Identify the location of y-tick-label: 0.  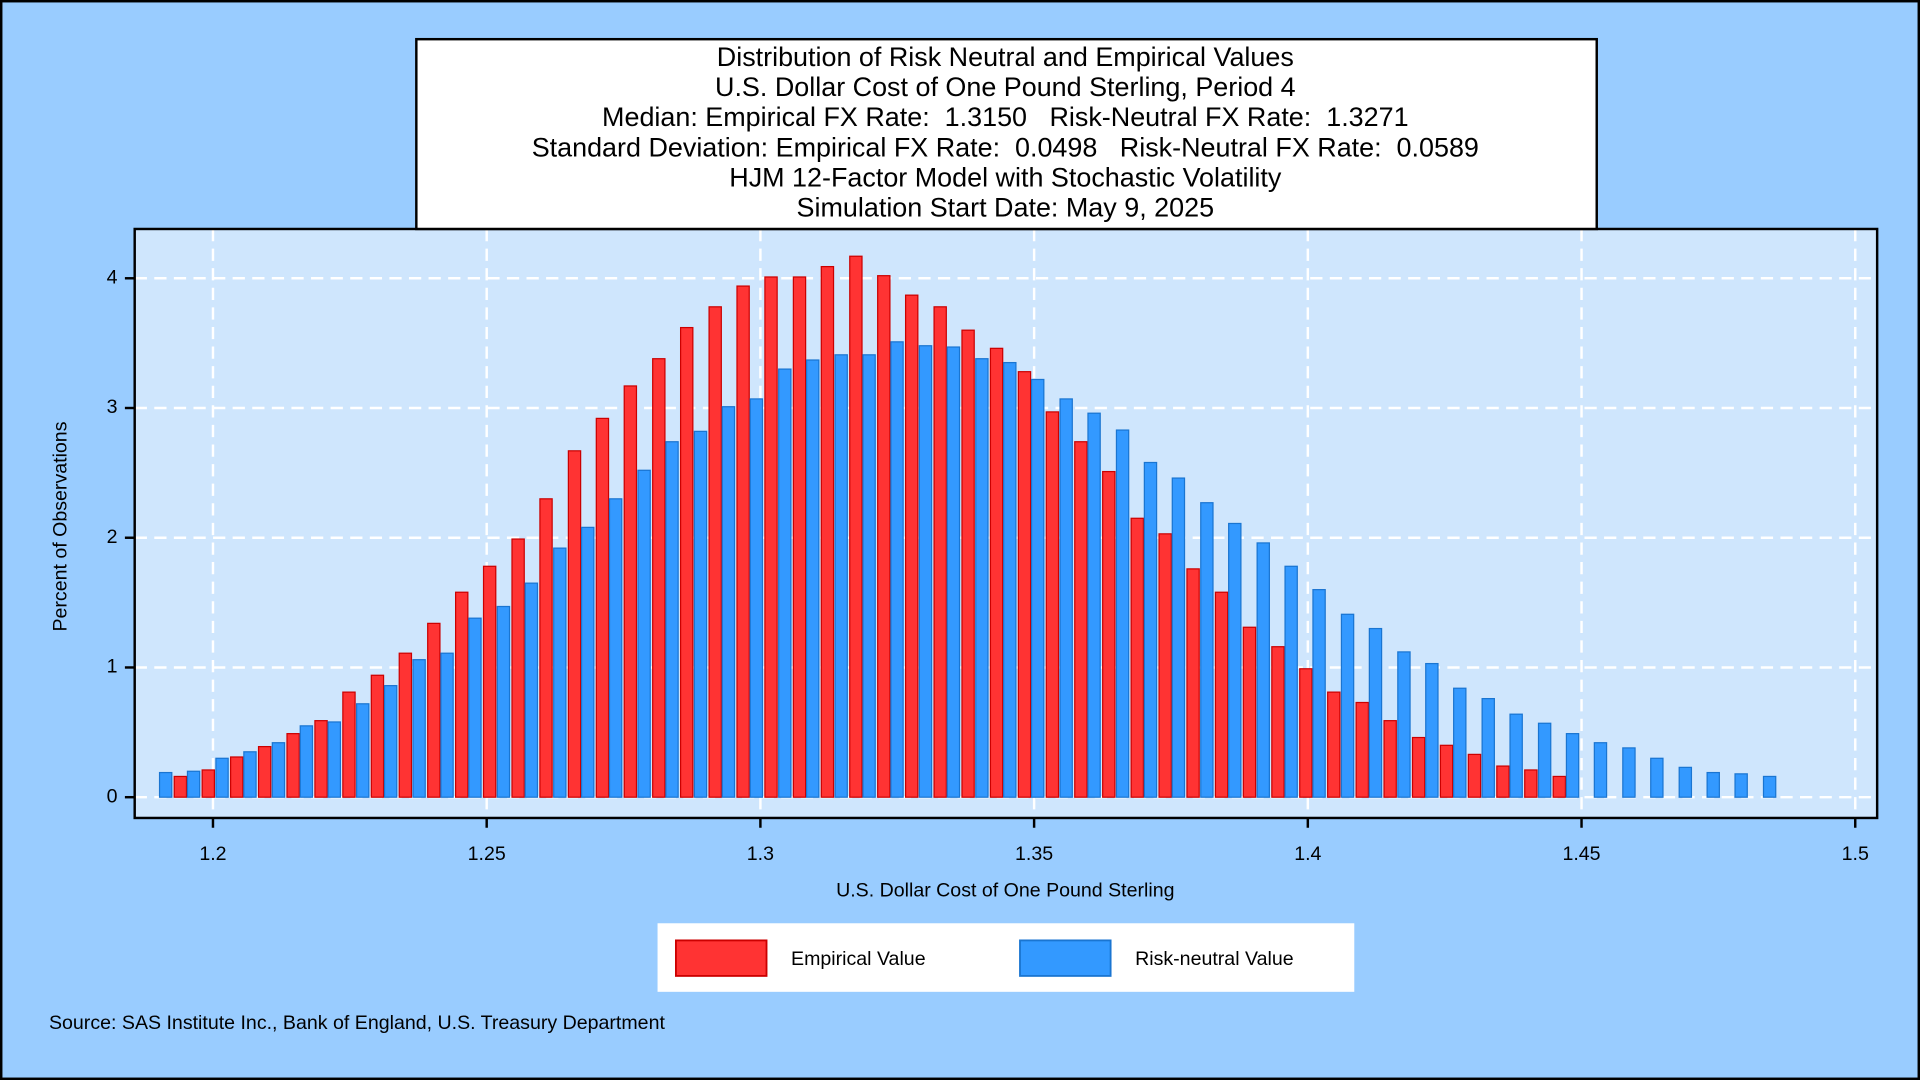
(112, 796).